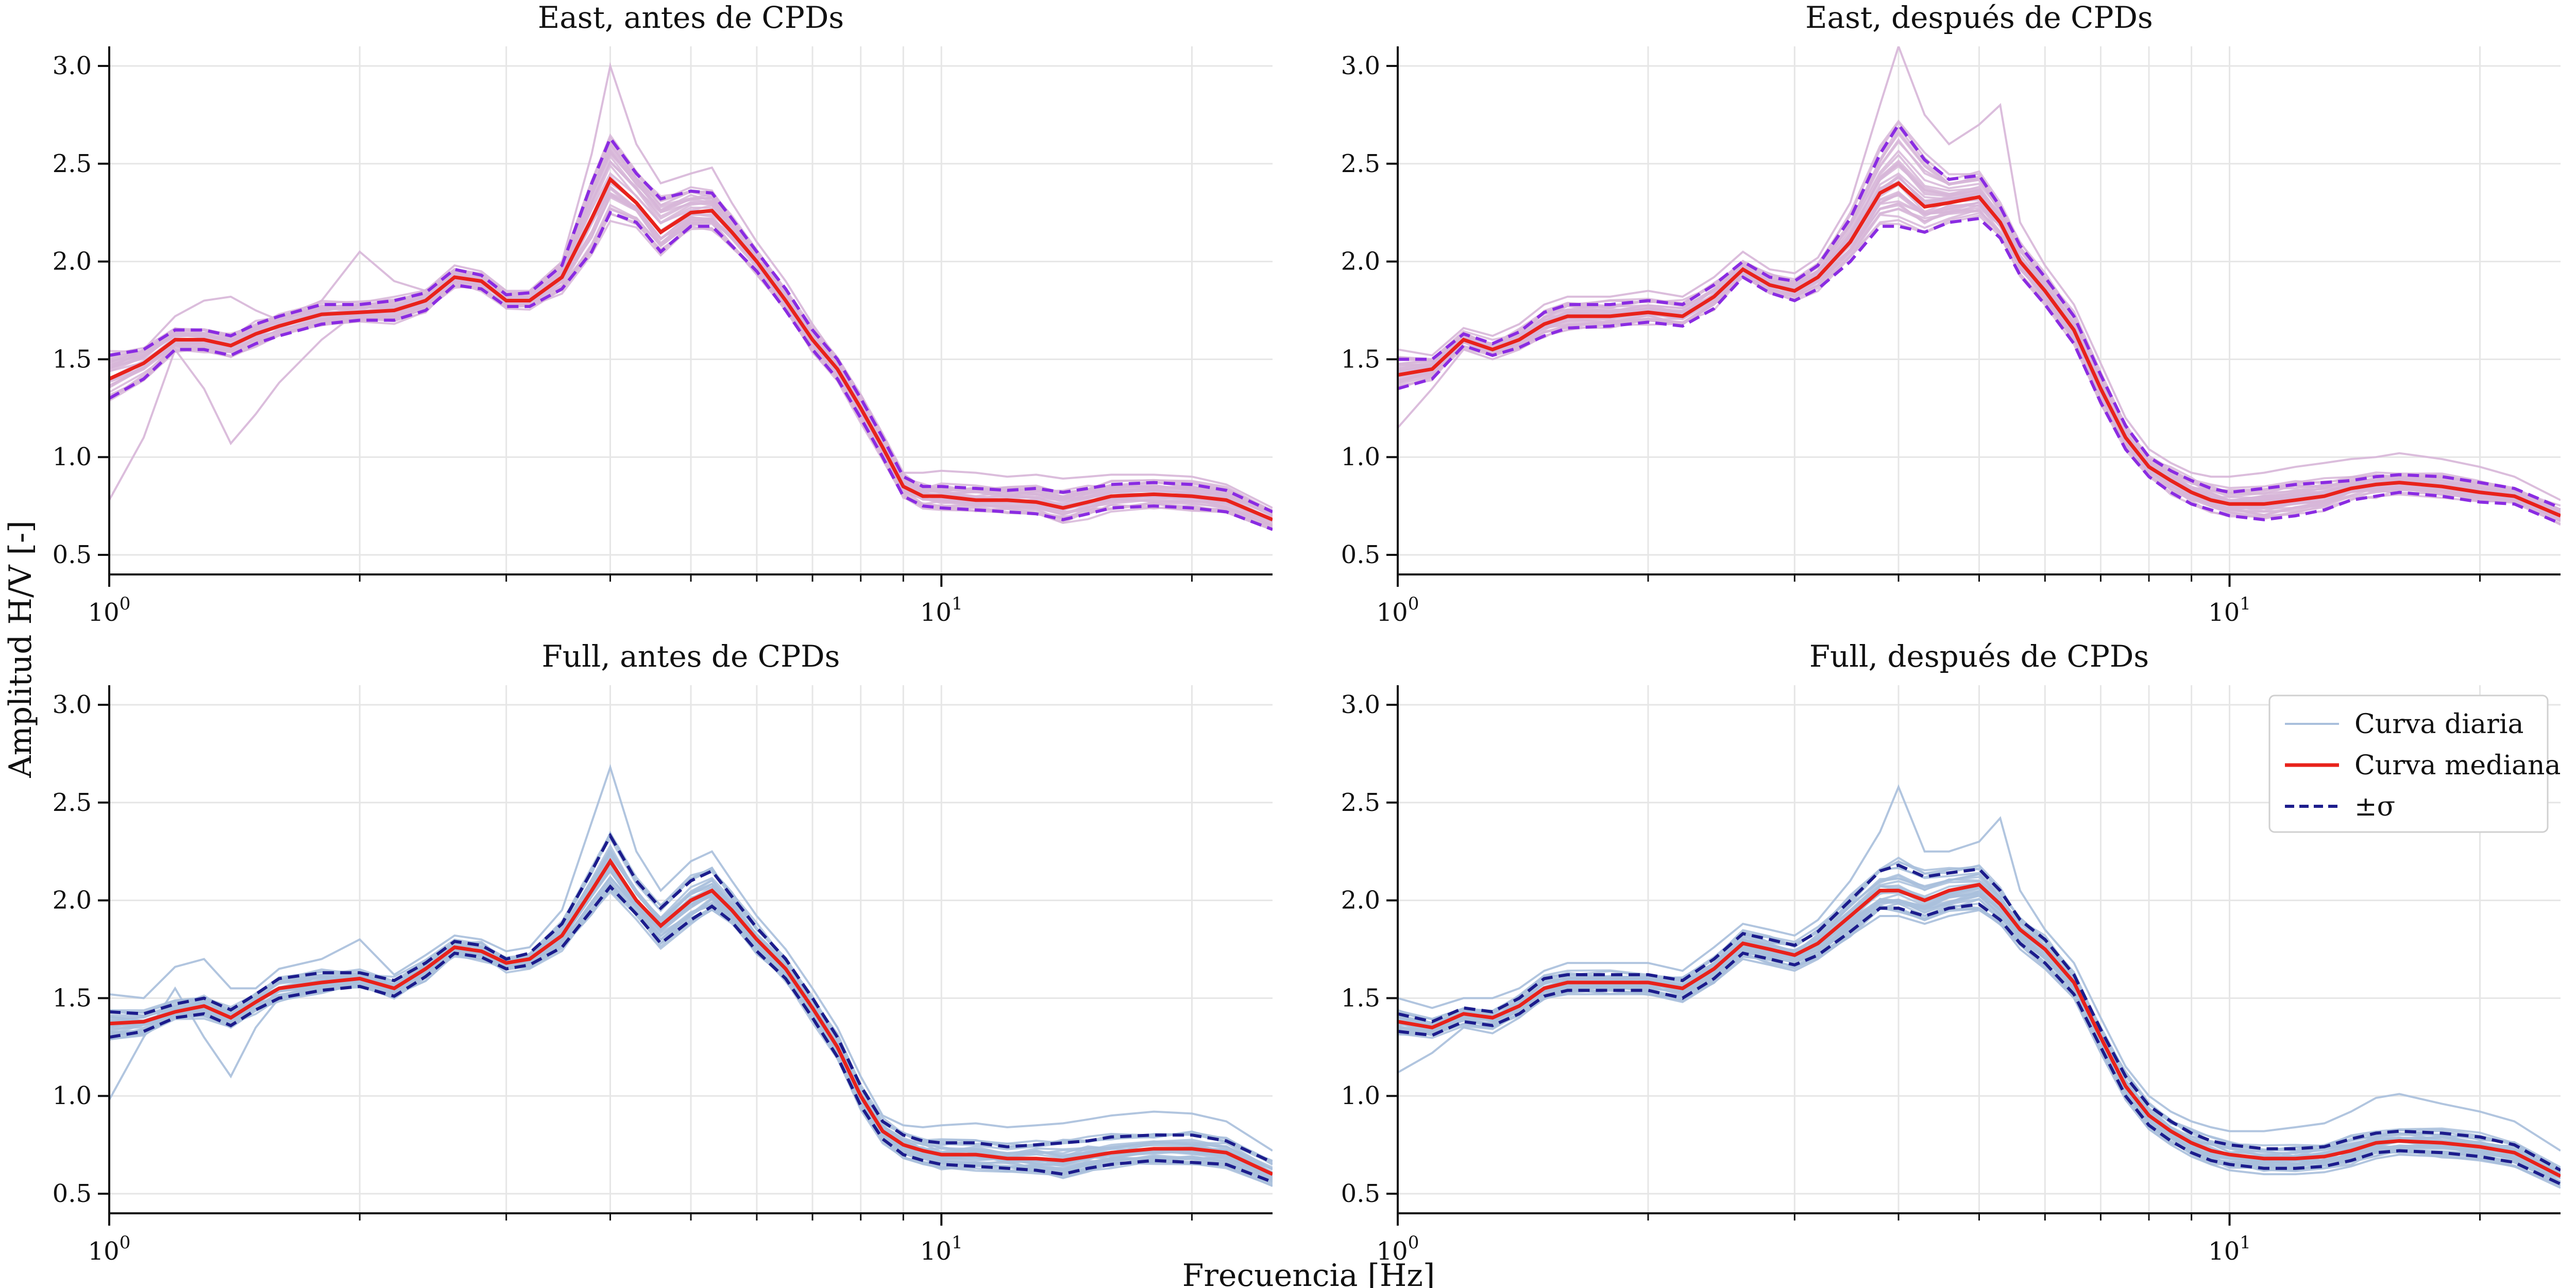  I want to click on legend-daily-label: Curva diaria, so click(2438, 724).